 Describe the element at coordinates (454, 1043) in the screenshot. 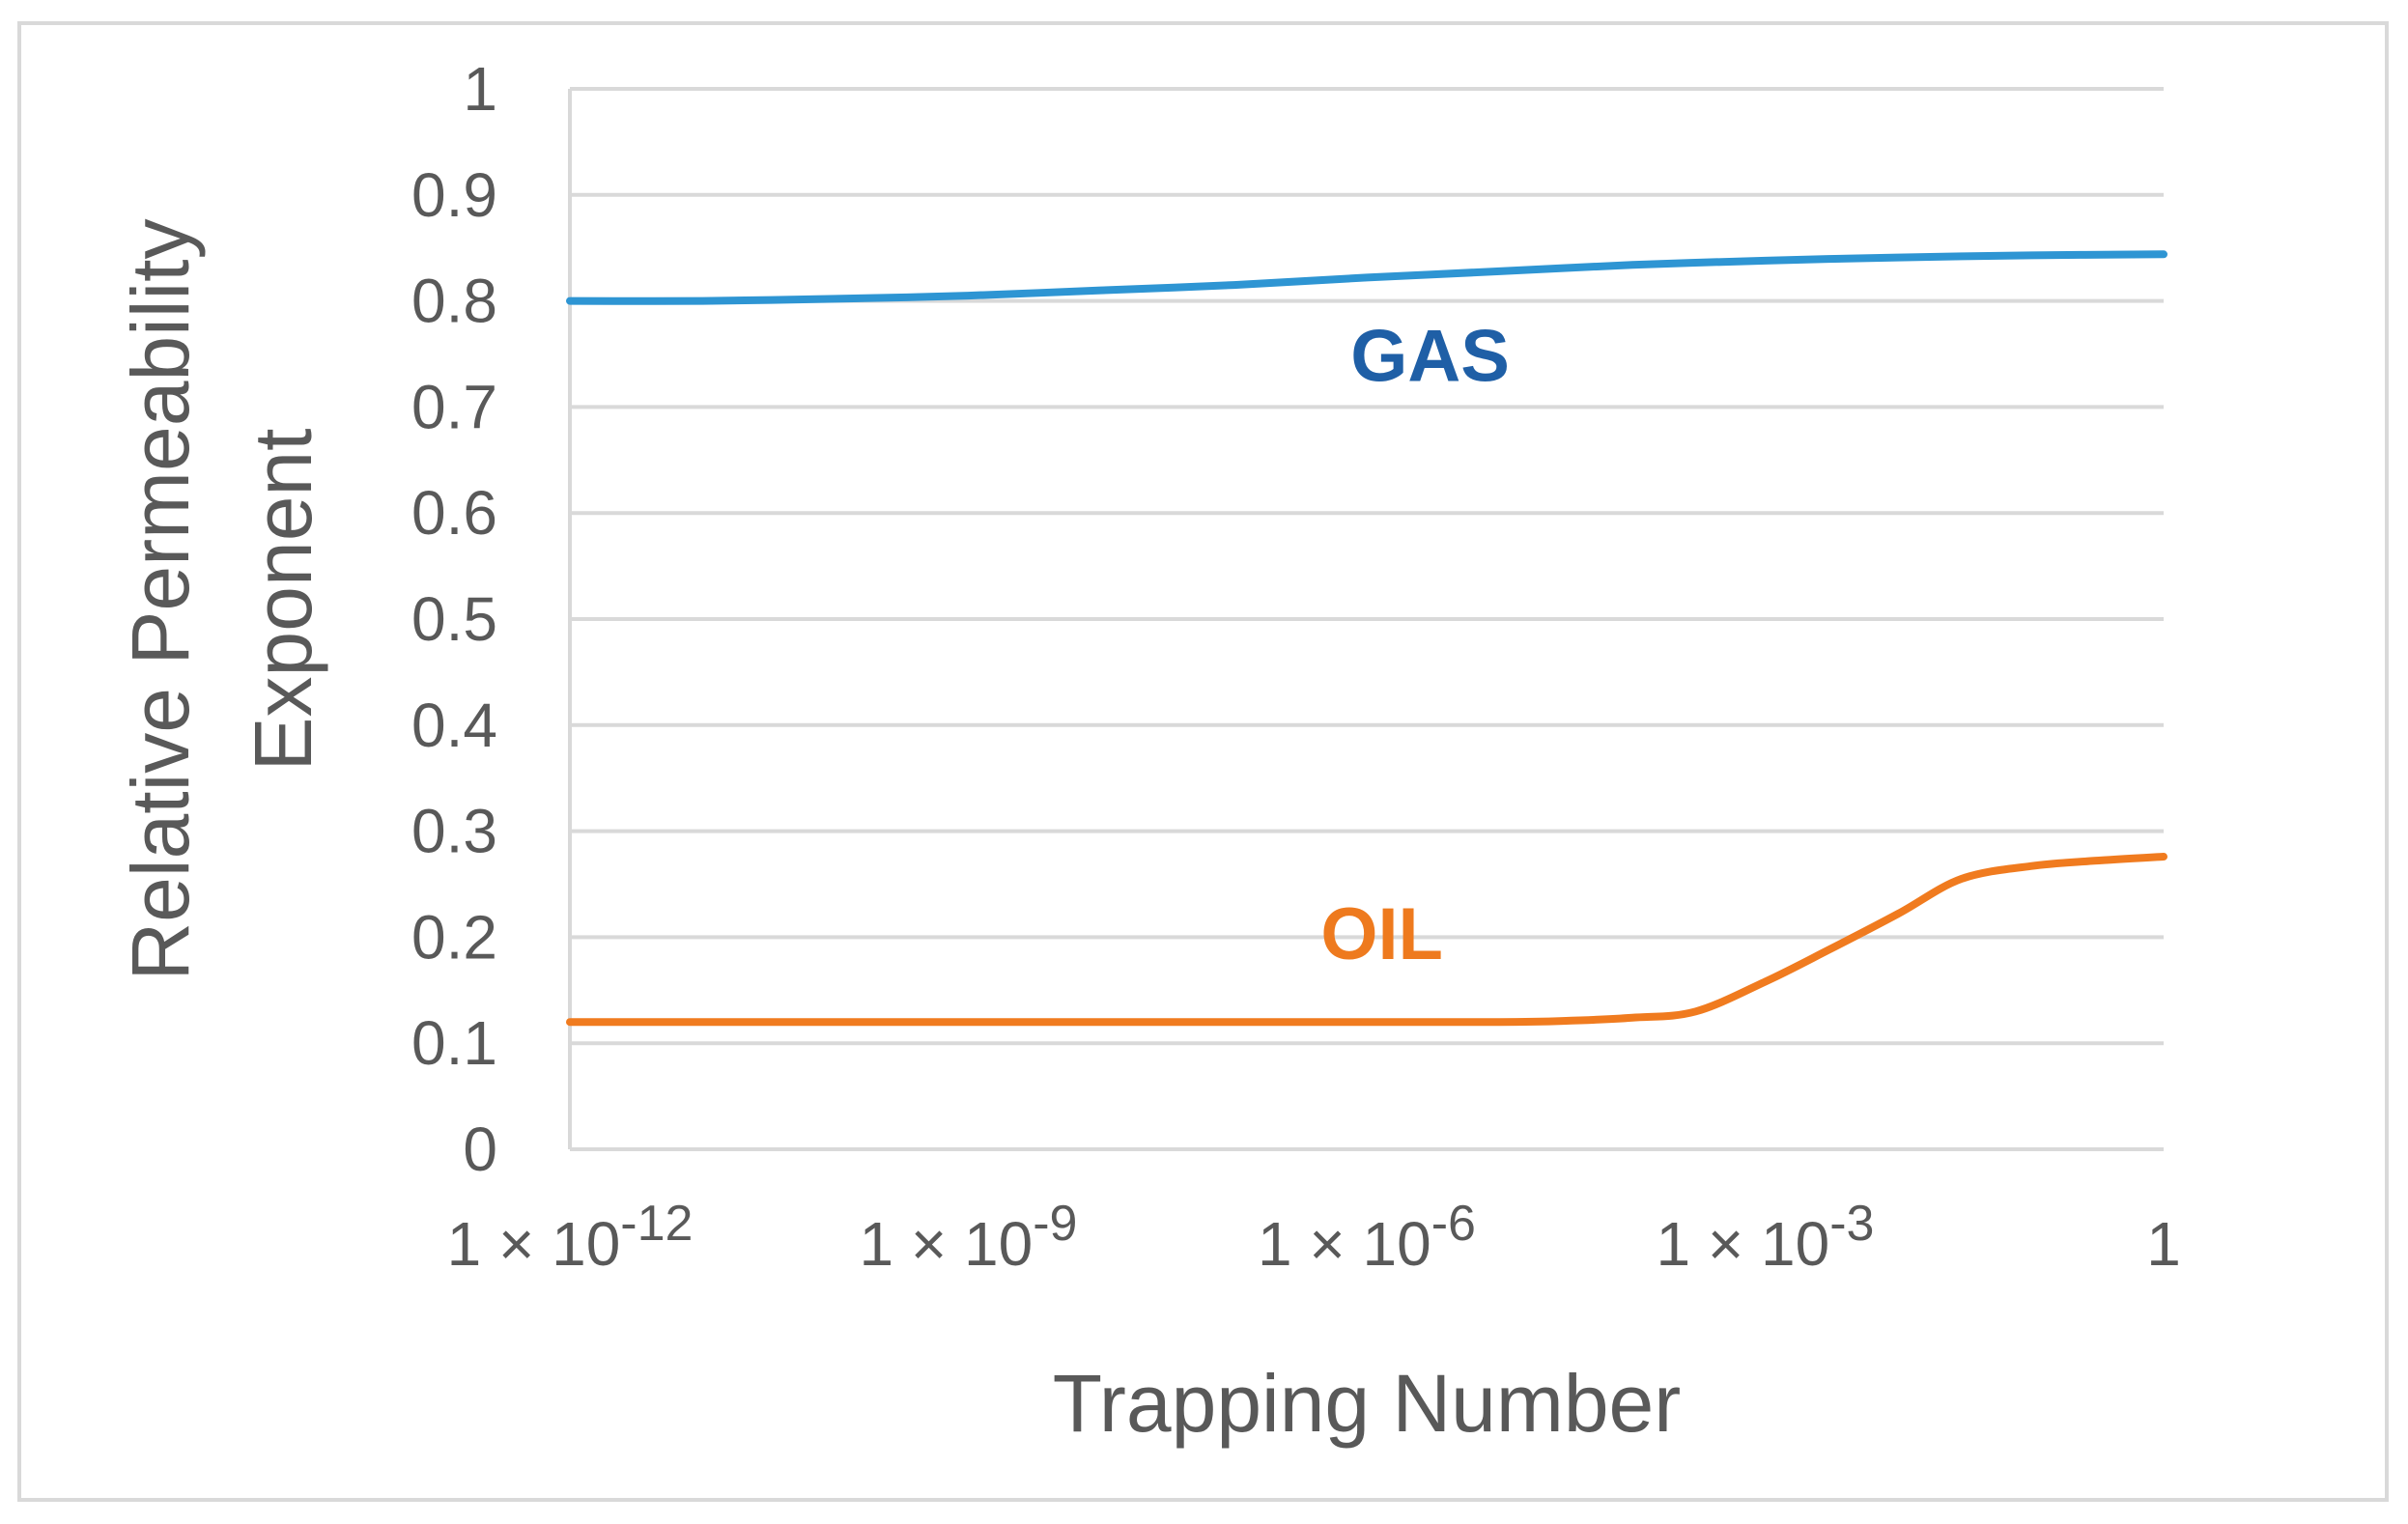

I see `y-tick-label: 0.1` at that location.